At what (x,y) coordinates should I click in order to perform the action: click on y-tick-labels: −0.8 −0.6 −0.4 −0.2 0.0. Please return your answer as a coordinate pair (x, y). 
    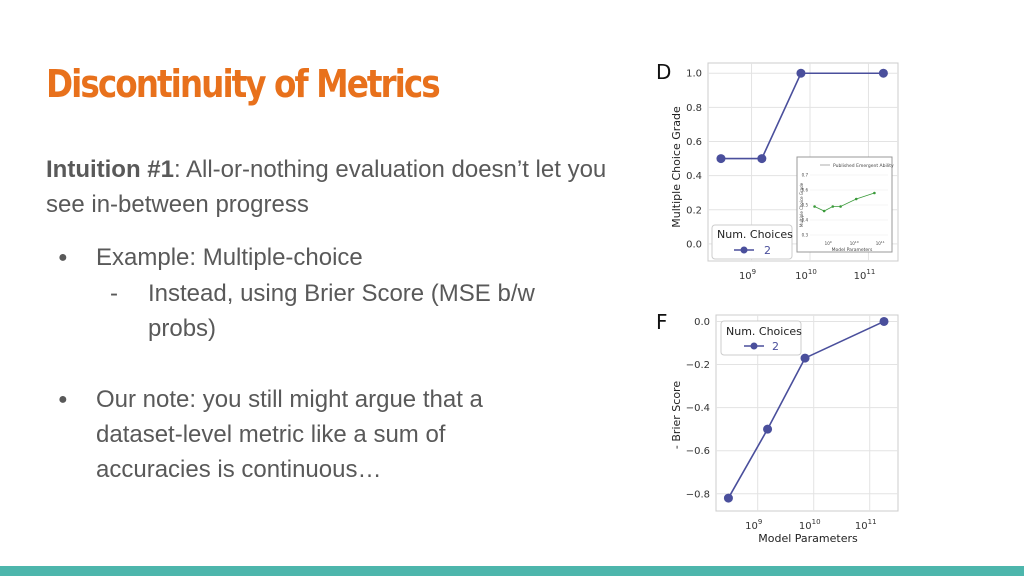
    Looking at the image, I should click on (698, 408).